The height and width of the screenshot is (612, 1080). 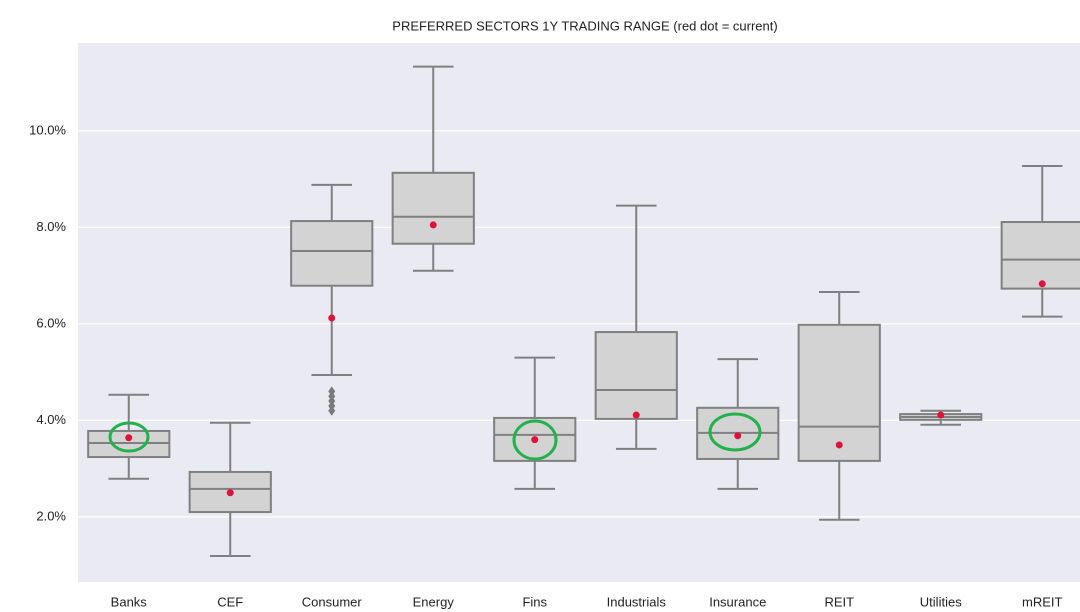 What do you see at coordinates (839, 601) in the screenshot?
I see `x-tick-label: REIT` at bounding box center [839, 601].